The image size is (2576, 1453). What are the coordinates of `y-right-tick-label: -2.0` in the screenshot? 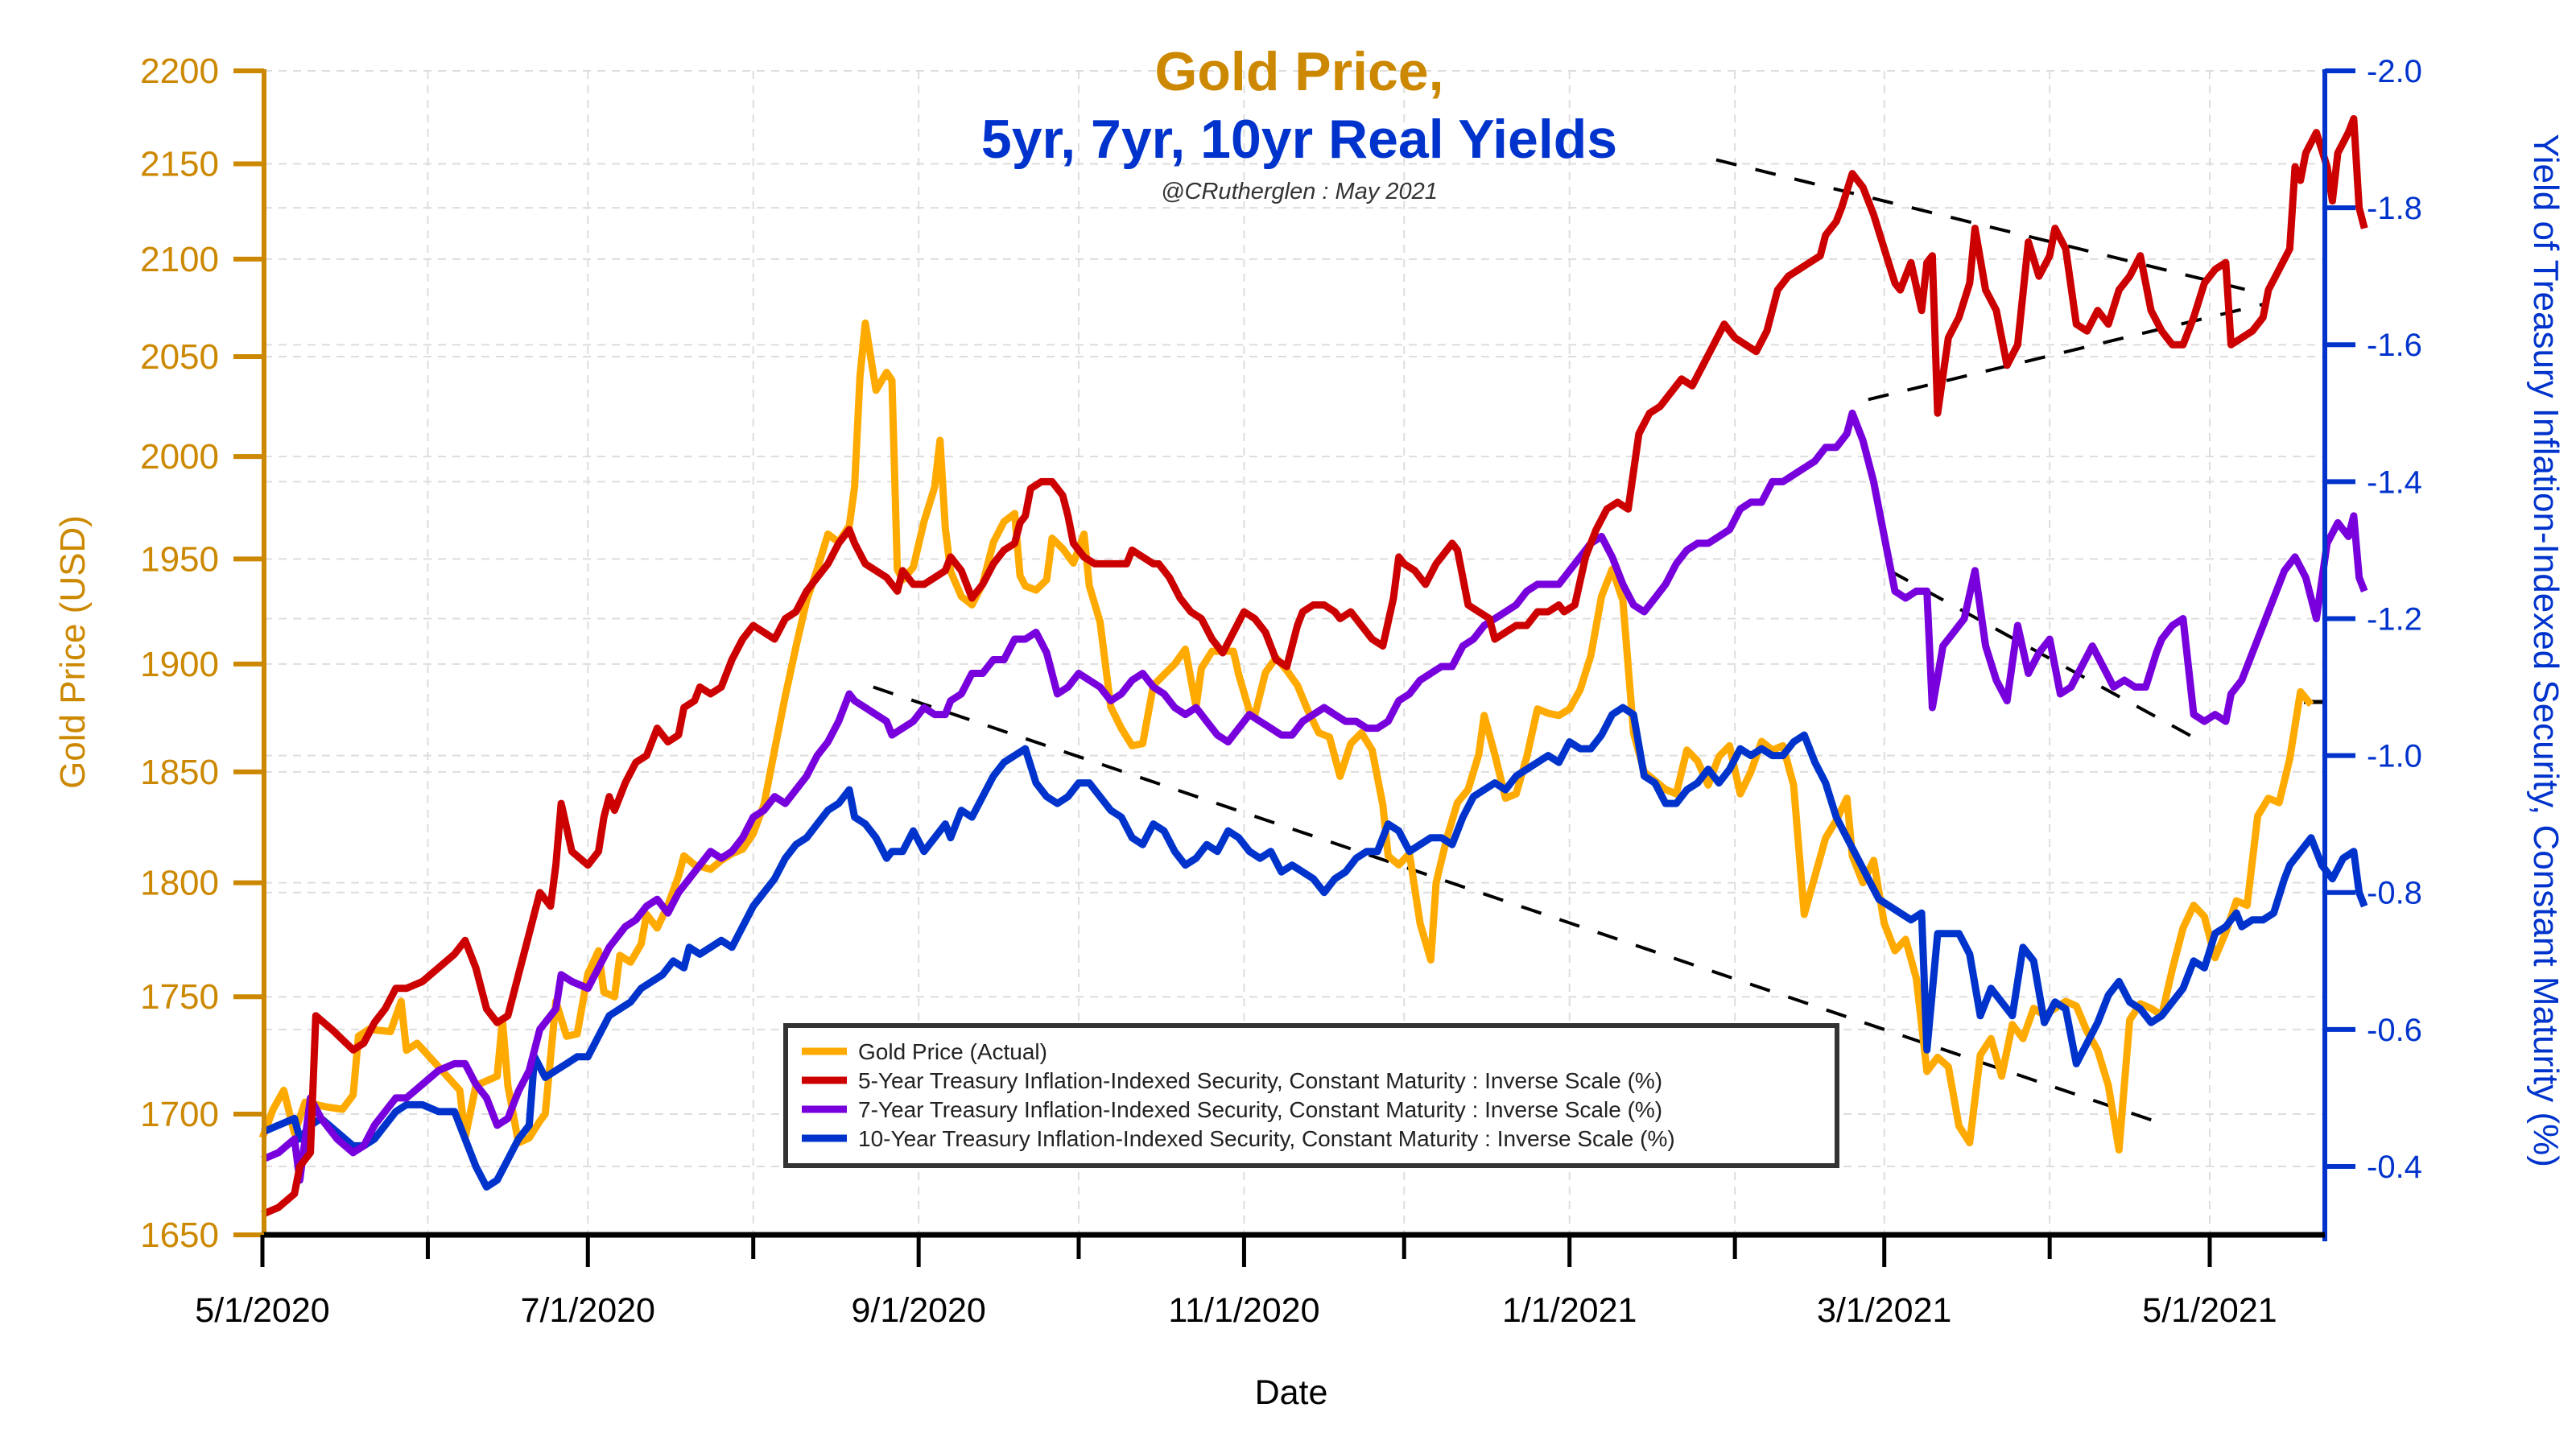 It's located at (2394, 72).